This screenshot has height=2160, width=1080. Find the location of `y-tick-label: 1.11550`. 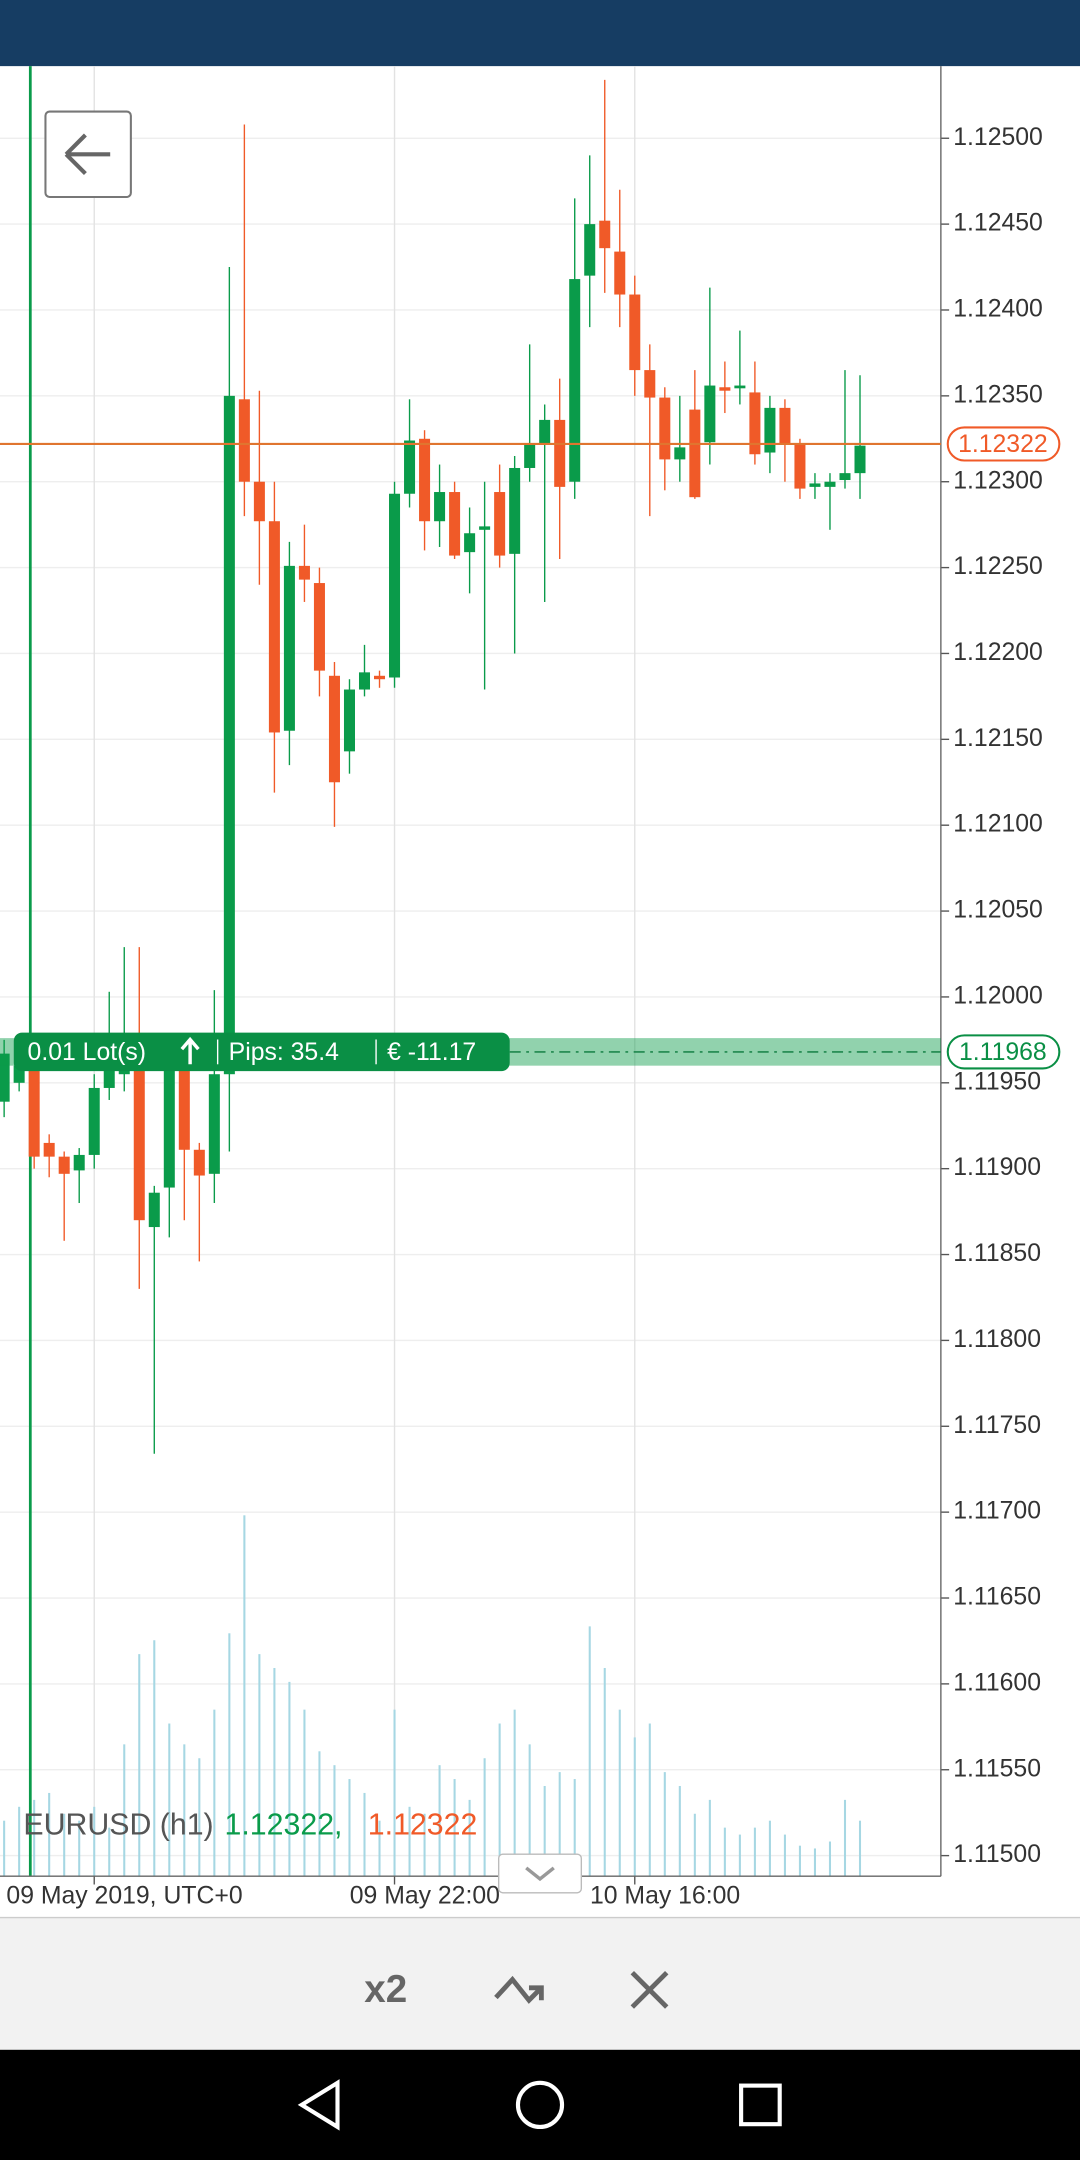

y-tick-label: 1.11550 is located at coordinates (997, 1768).